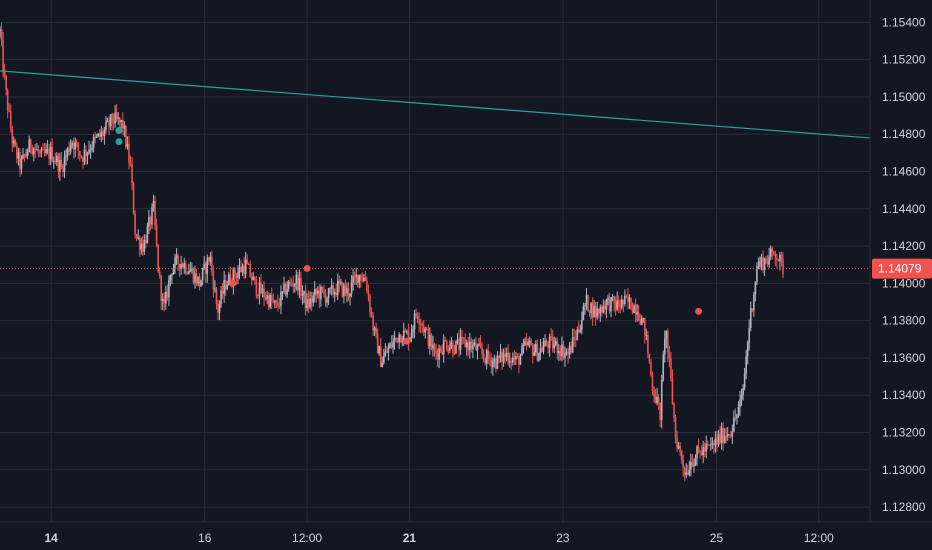 This screenshot has height=550, width=932. Describe the element at coordinates (435, 104) in the screenshot. I see `trendline-layer` at that location.